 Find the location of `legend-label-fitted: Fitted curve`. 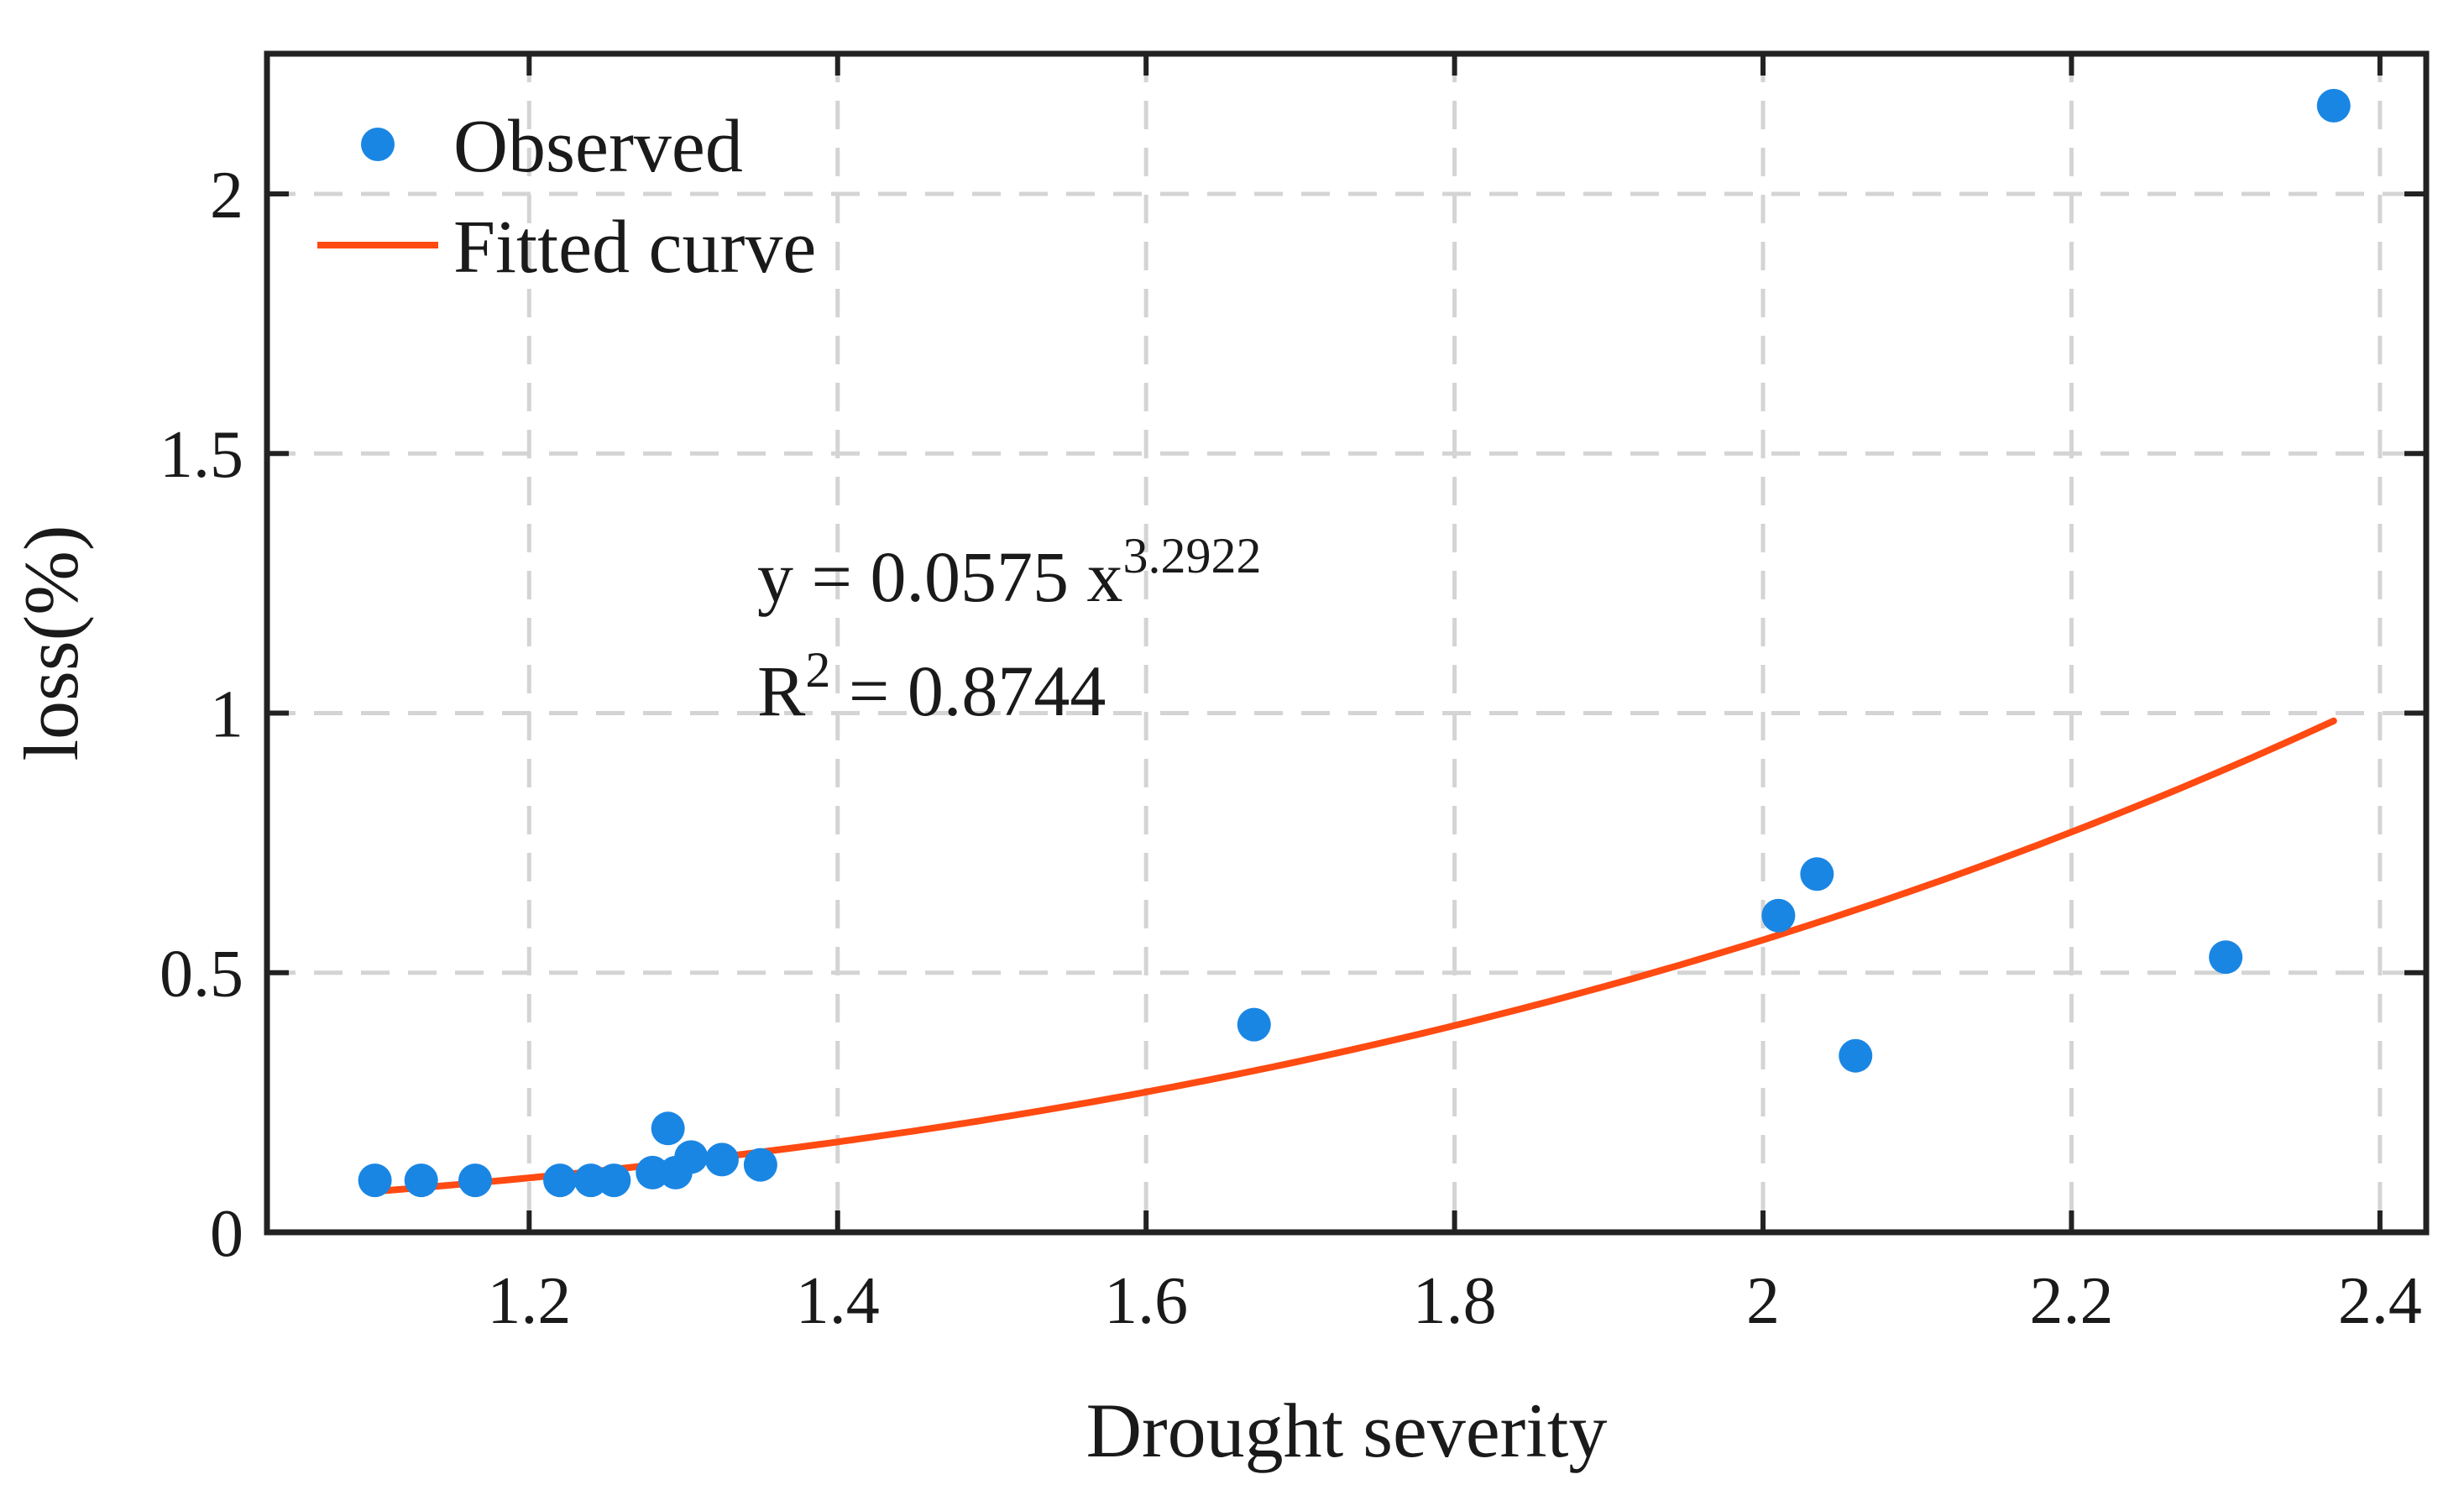

legend-label-fitted: Fitted curve is located at coordinates (634, 247).